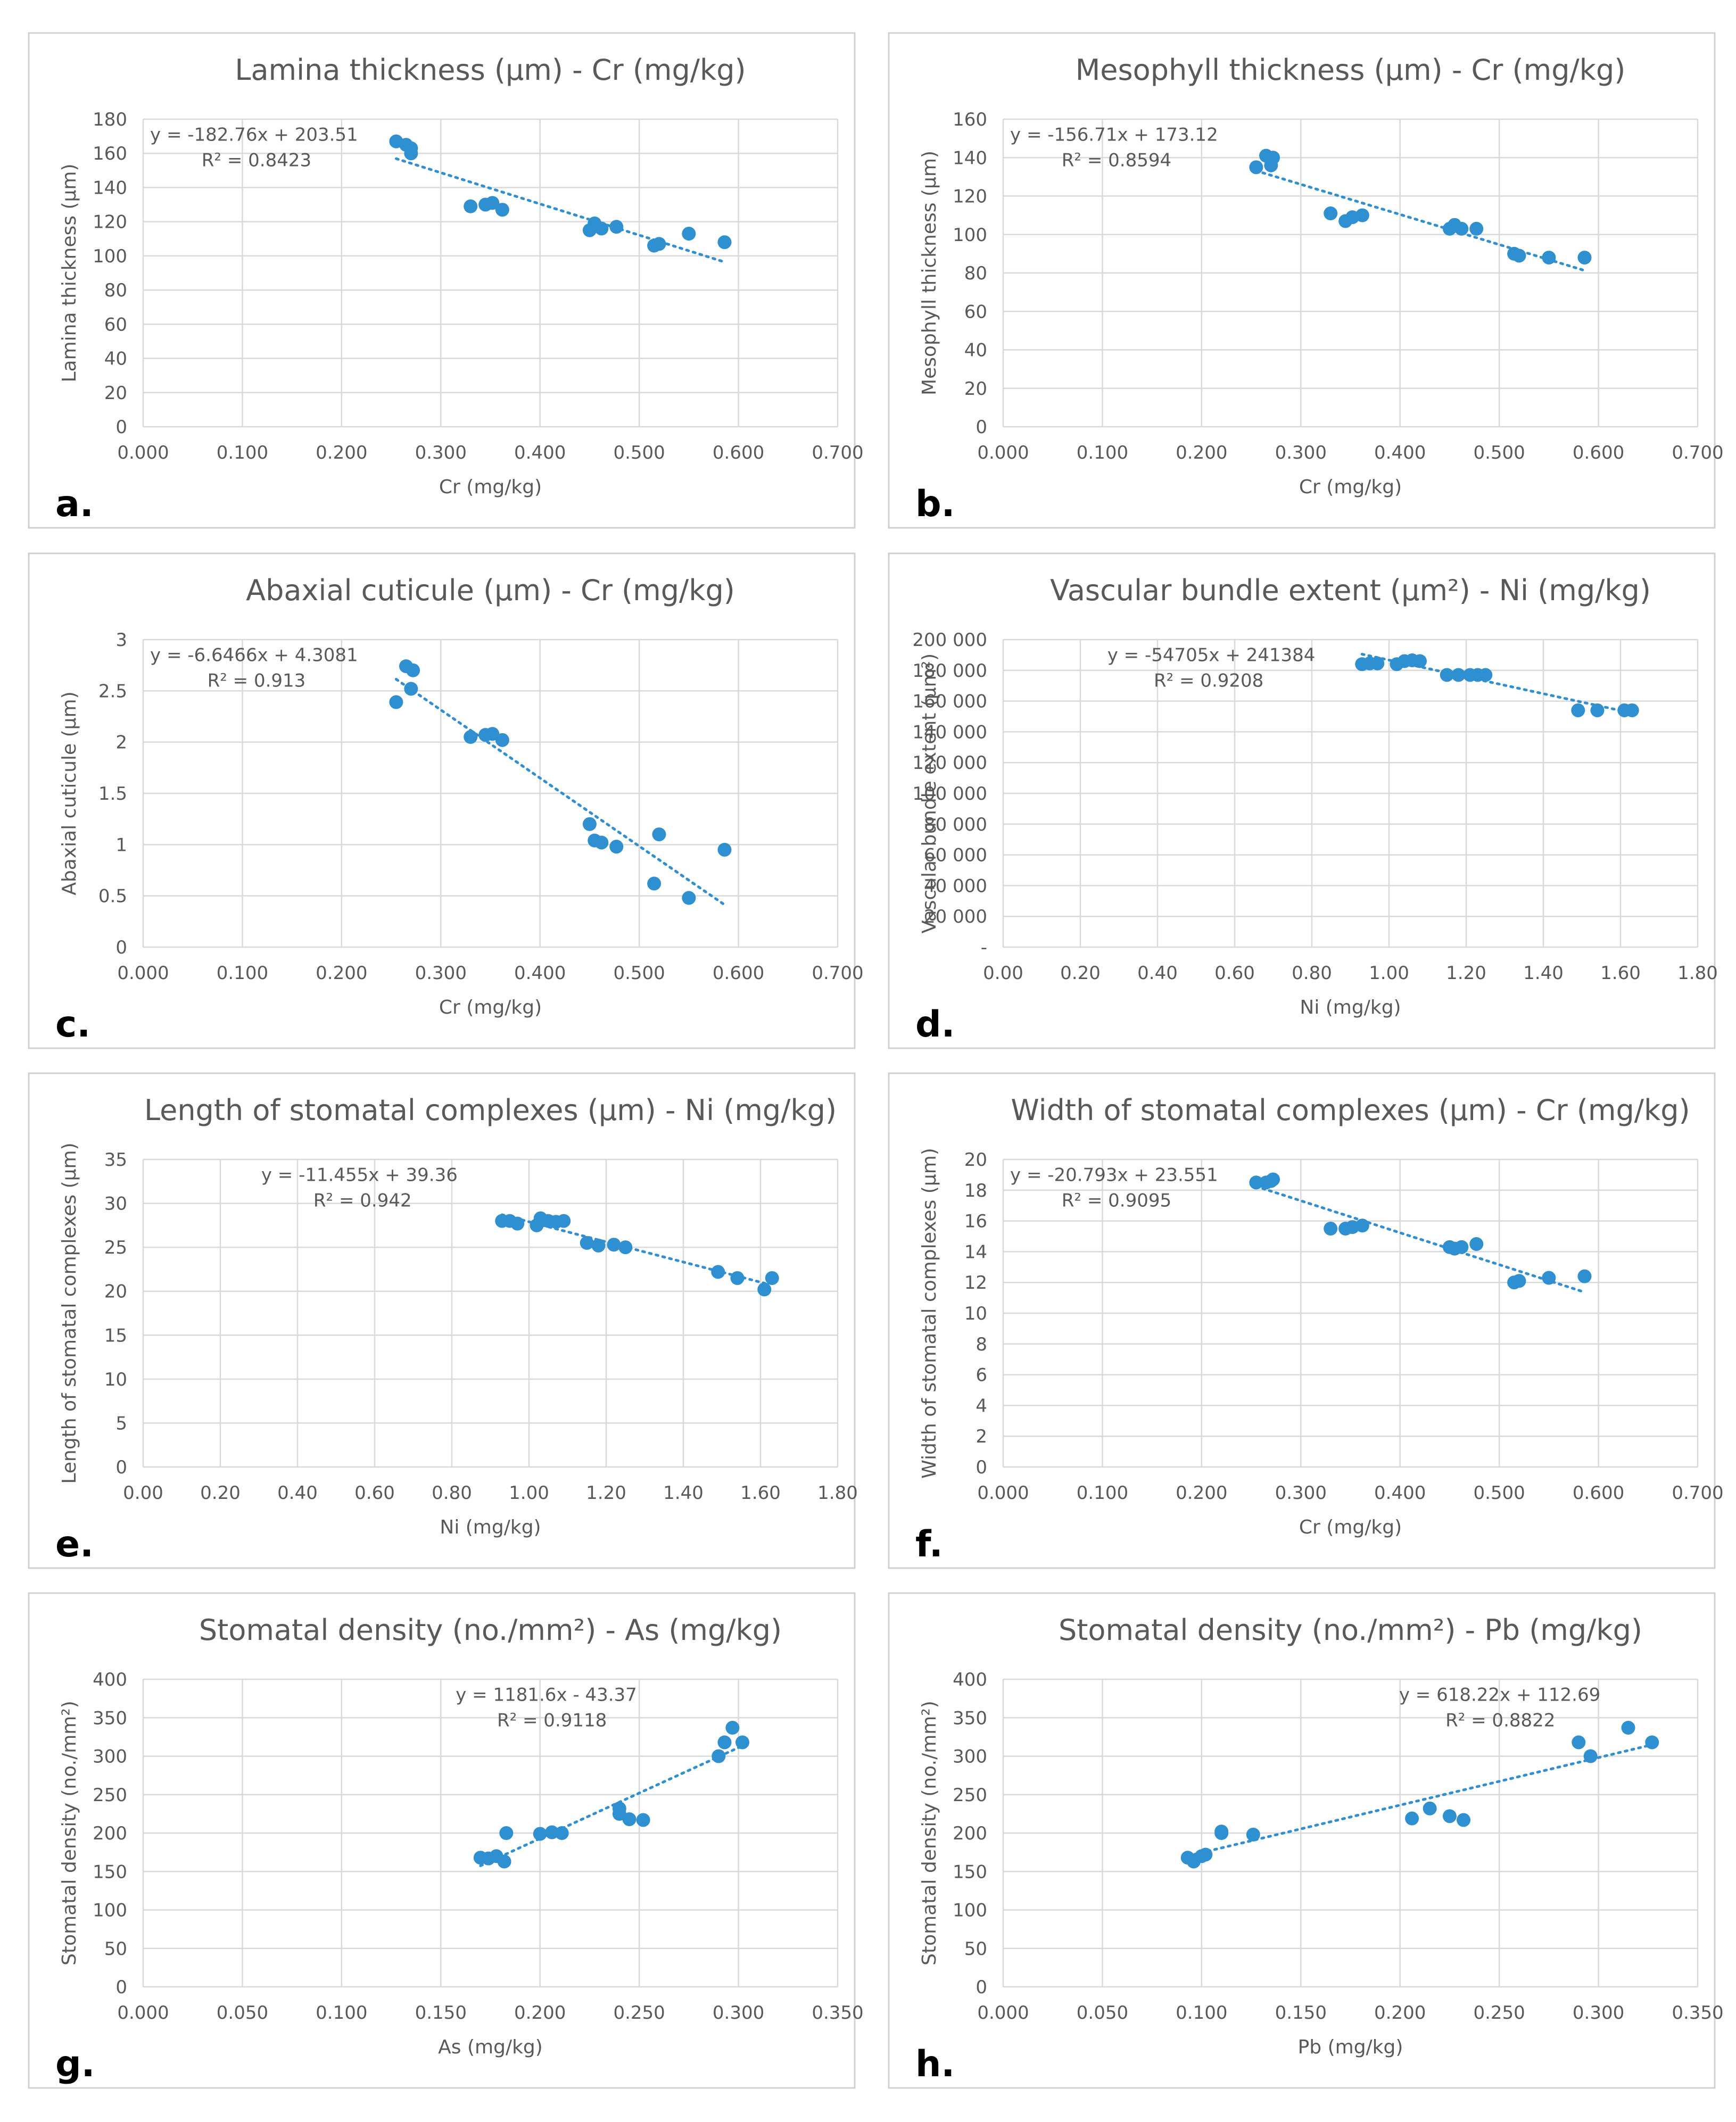 This screenshot has height=2122, width=1736. I want to click on y-axis-label: Length of stomatal complexes (µm), so click(69, 1312).